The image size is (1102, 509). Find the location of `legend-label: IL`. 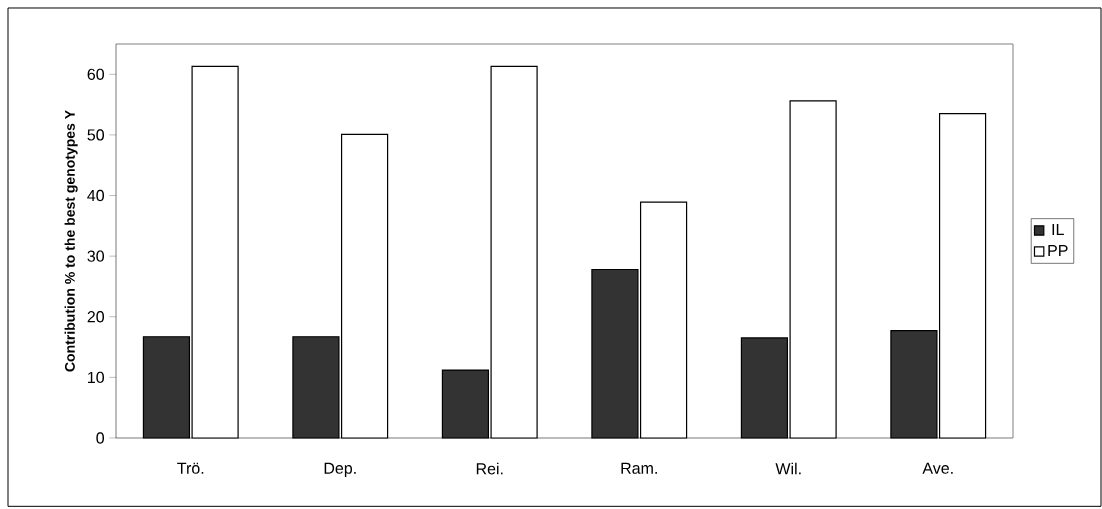

legend-label: IL is located at coordinates (1058, 229).